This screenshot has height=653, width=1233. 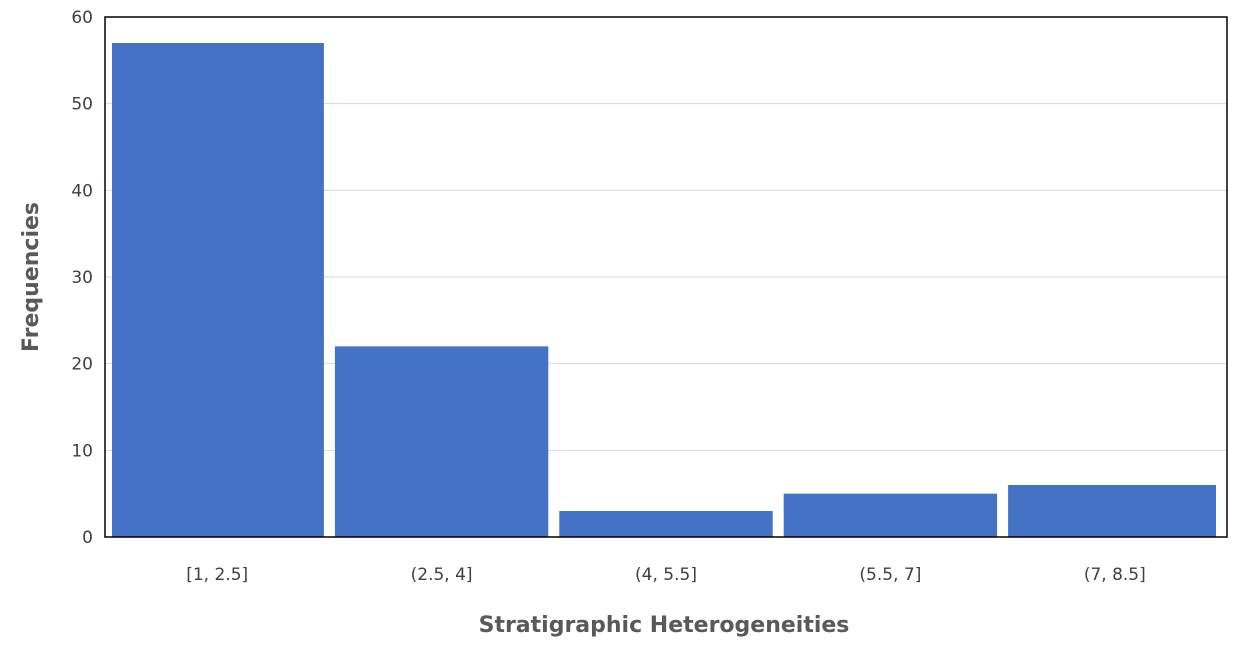 I want to click on y-tick-label: 60, so click(x=82, y=18).